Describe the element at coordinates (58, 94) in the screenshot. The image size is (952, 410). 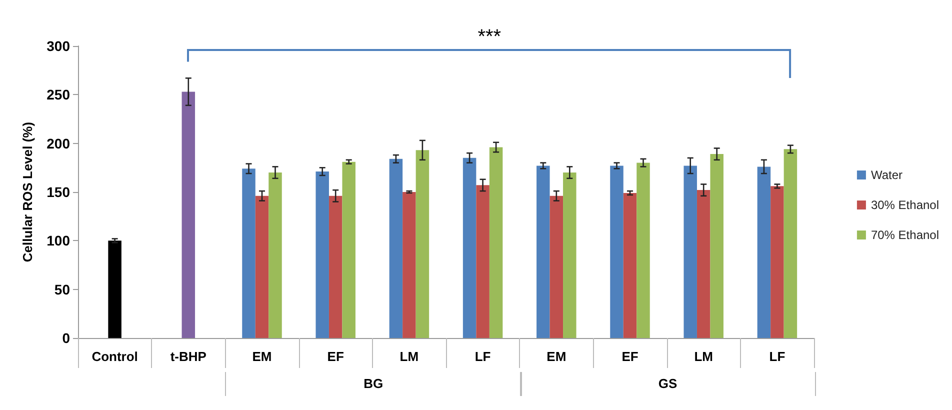
I see `y-tick-label: 250` at that location.